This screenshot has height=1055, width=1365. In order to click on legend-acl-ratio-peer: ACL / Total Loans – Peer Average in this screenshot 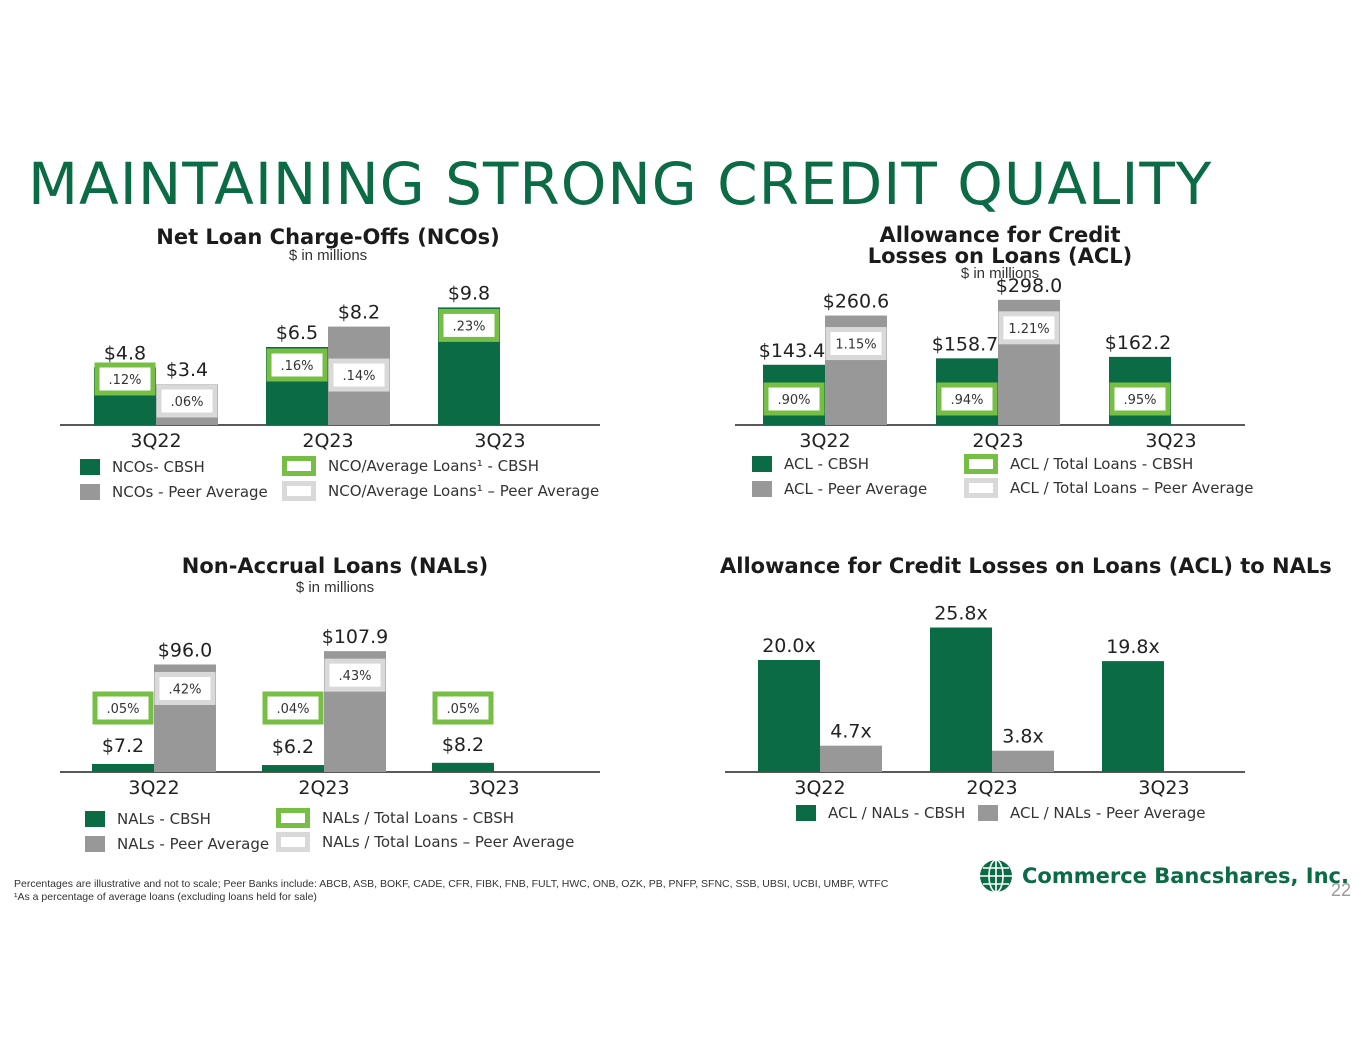, I will do `click(1109, 488)`.